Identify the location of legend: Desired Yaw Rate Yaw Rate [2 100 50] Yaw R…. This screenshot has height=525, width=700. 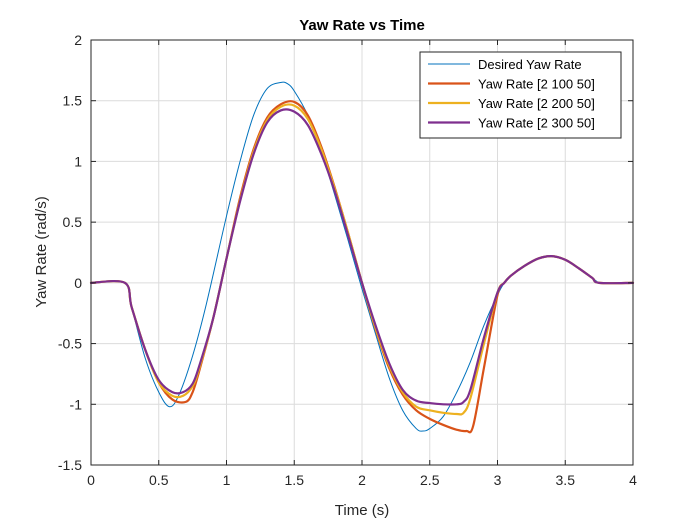
(520, 95).